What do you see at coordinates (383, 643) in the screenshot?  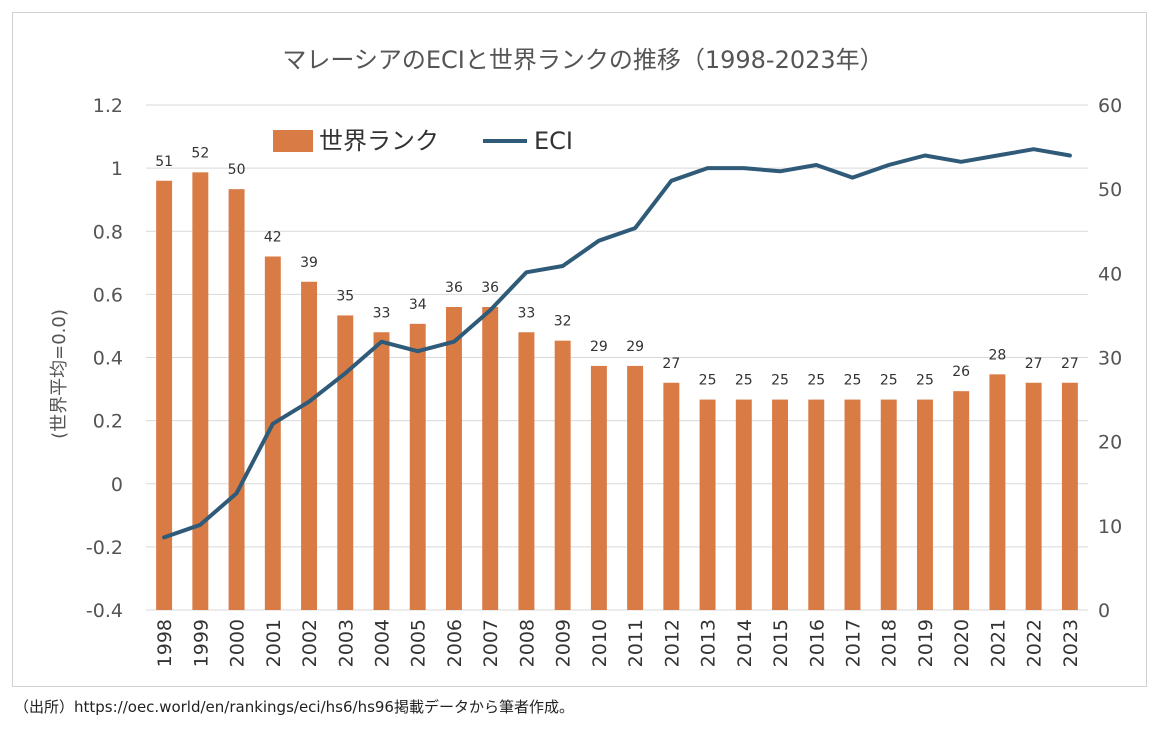 I see `x-tick-label: 2004` at bounding box center [383, 643].